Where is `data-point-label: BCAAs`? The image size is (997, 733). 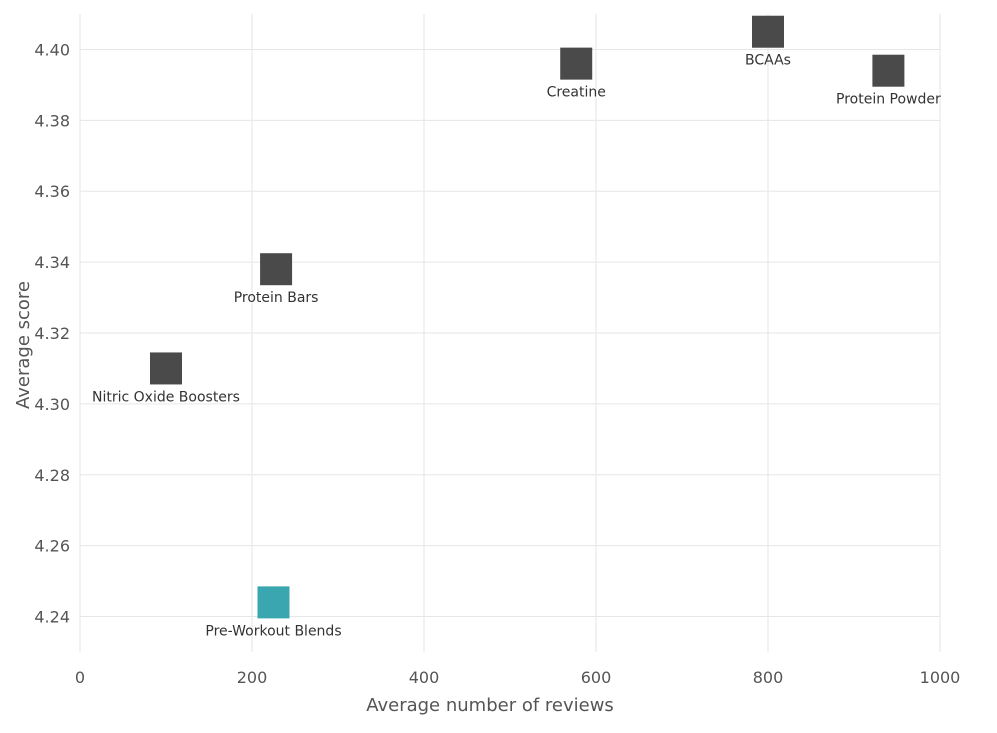 data-point-label: BCAAs is located at coordinates (768, 61).